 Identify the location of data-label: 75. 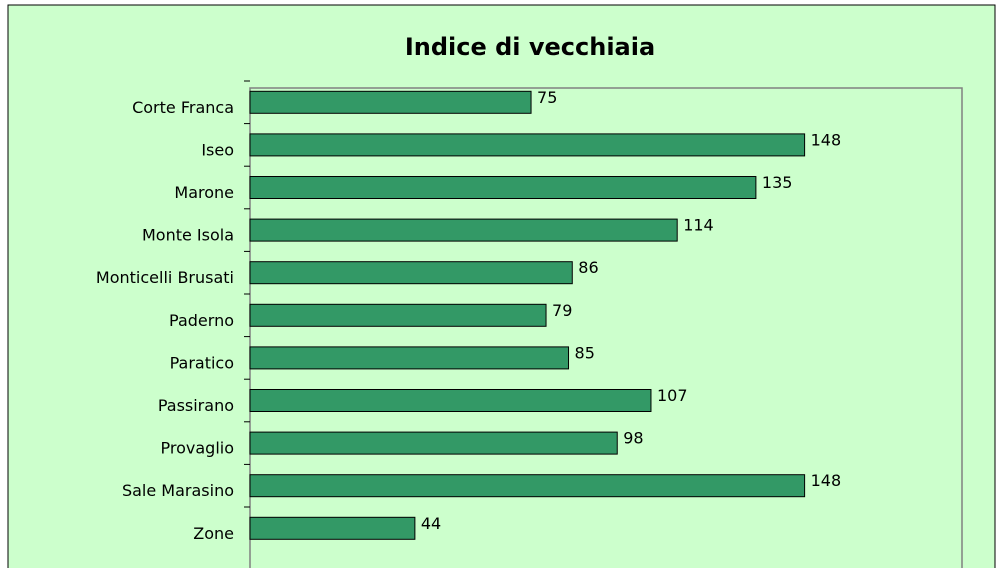
(547, 97).